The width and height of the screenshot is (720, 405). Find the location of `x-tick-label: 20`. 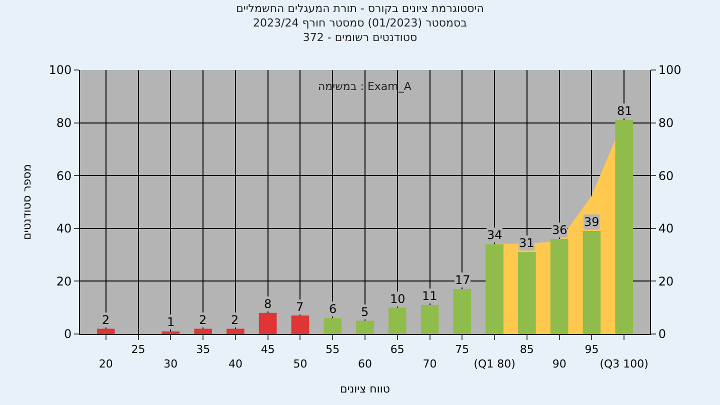

x-tick-label: 20 is located at coordinates (105, 364).